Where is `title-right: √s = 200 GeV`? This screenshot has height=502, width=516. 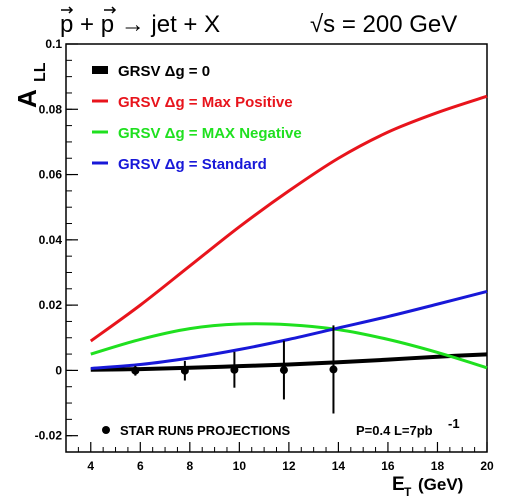
title-right: √s = 200 GeV is located at coordinates (383, 24).